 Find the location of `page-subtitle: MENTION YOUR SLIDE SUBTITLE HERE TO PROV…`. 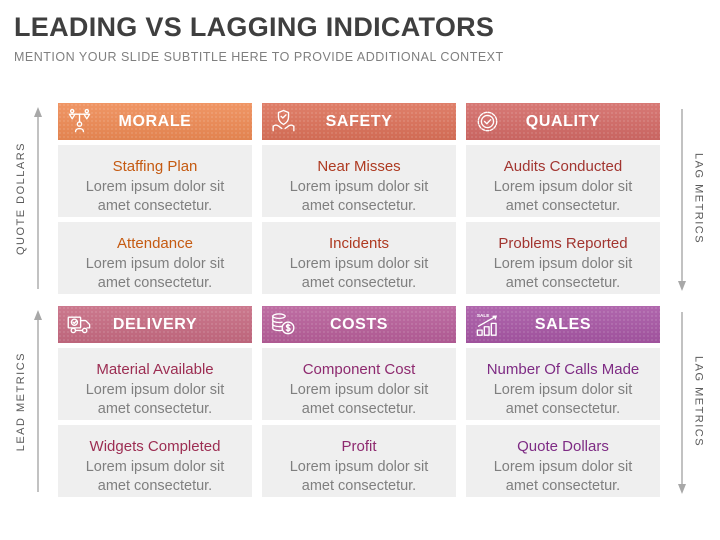

page-subtitle: MENTION YOUR SLIDE SUBTITLE HERE TO PROV… is located at coordinates (259, 57).